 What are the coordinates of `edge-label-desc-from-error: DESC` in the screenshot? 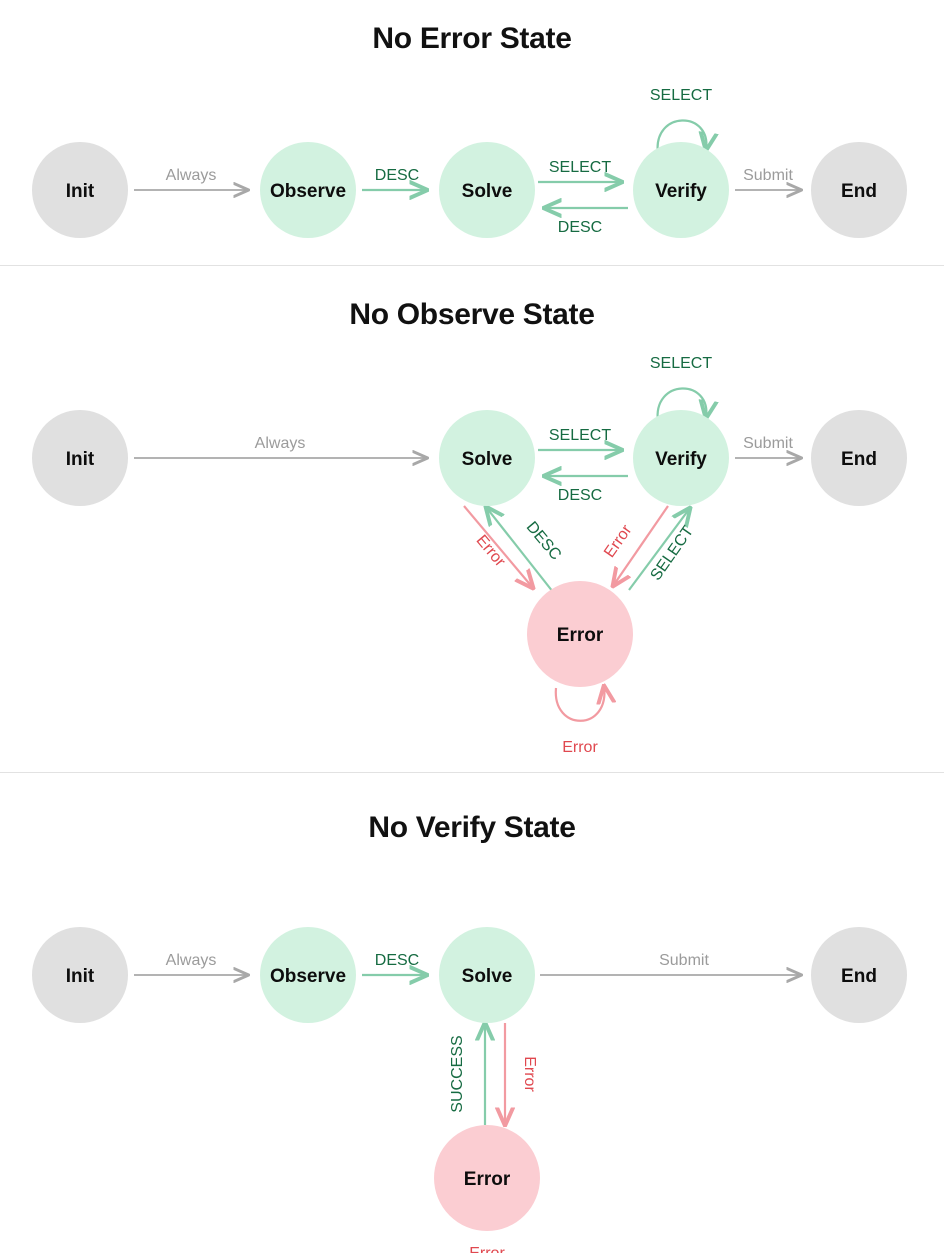 It's located at (544, 541).